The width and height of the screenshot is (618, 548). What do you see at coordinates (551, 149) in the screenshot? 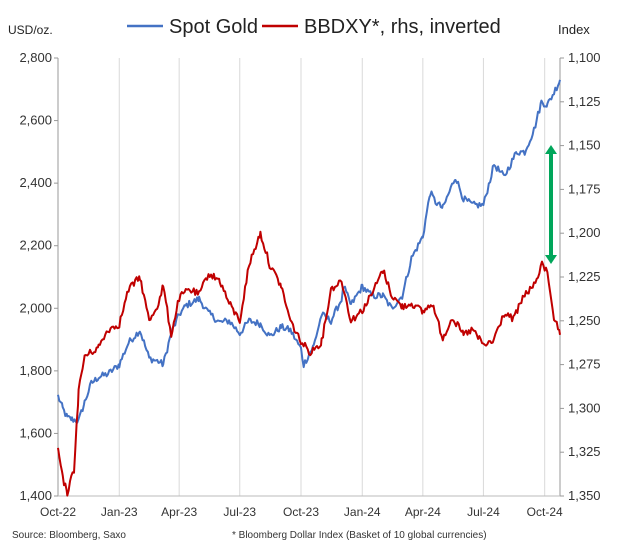
I see `gap-arrow-head-top` at bounding box center [551, 149].